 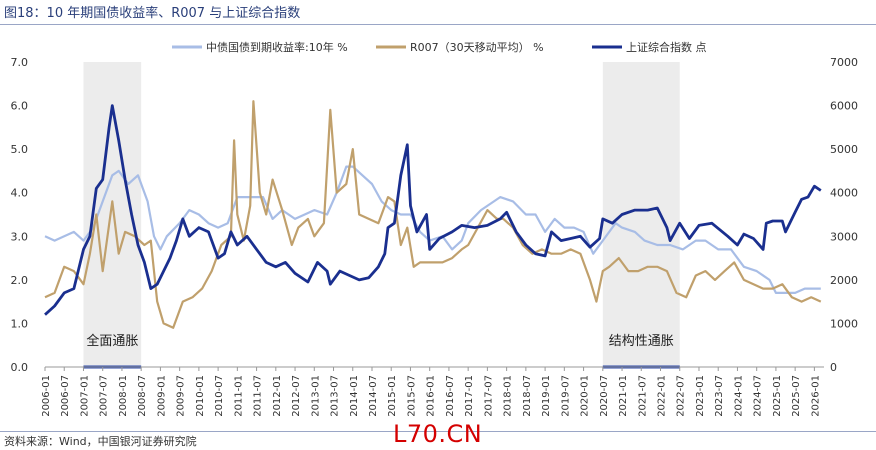 I want to click on top-rule, so click(x=438, y=24).